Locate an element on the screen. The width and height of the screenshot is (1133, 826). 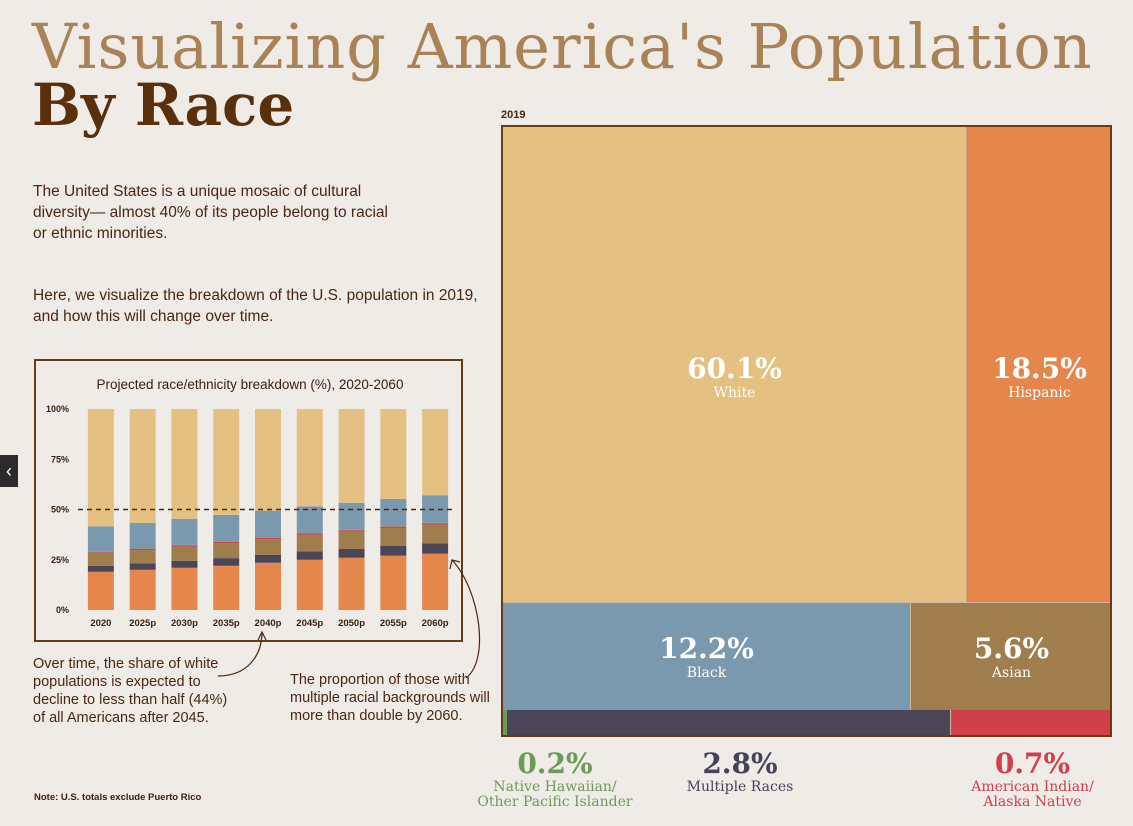
tile-white-label: White is located at coordinates (734, 393).